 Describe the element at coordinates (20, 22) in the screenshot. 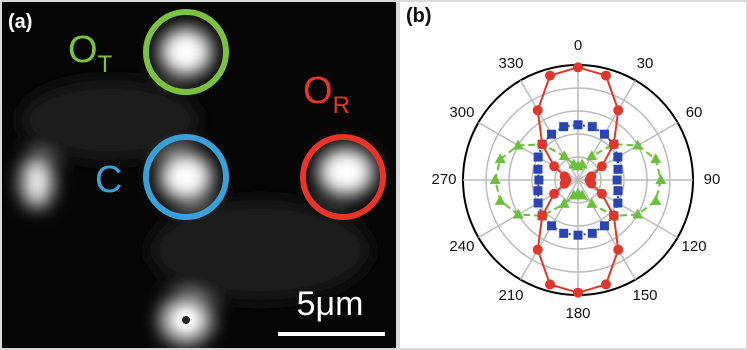

I see `panel-label: (a)` at that location.